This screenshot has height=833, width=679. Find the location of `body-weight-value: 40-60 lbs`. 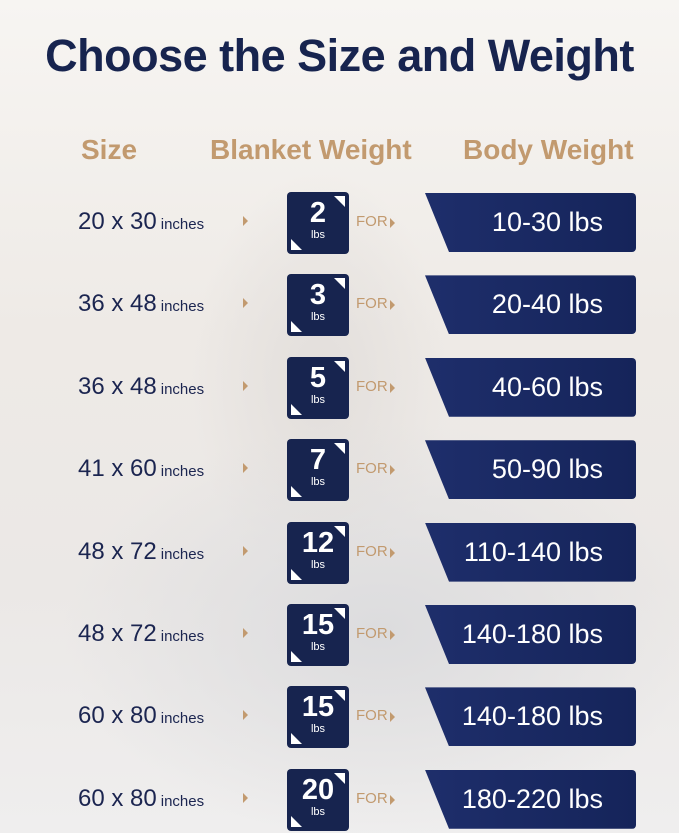

body-weight-value: 40-60 lbs is located at coordinates (547, 386).